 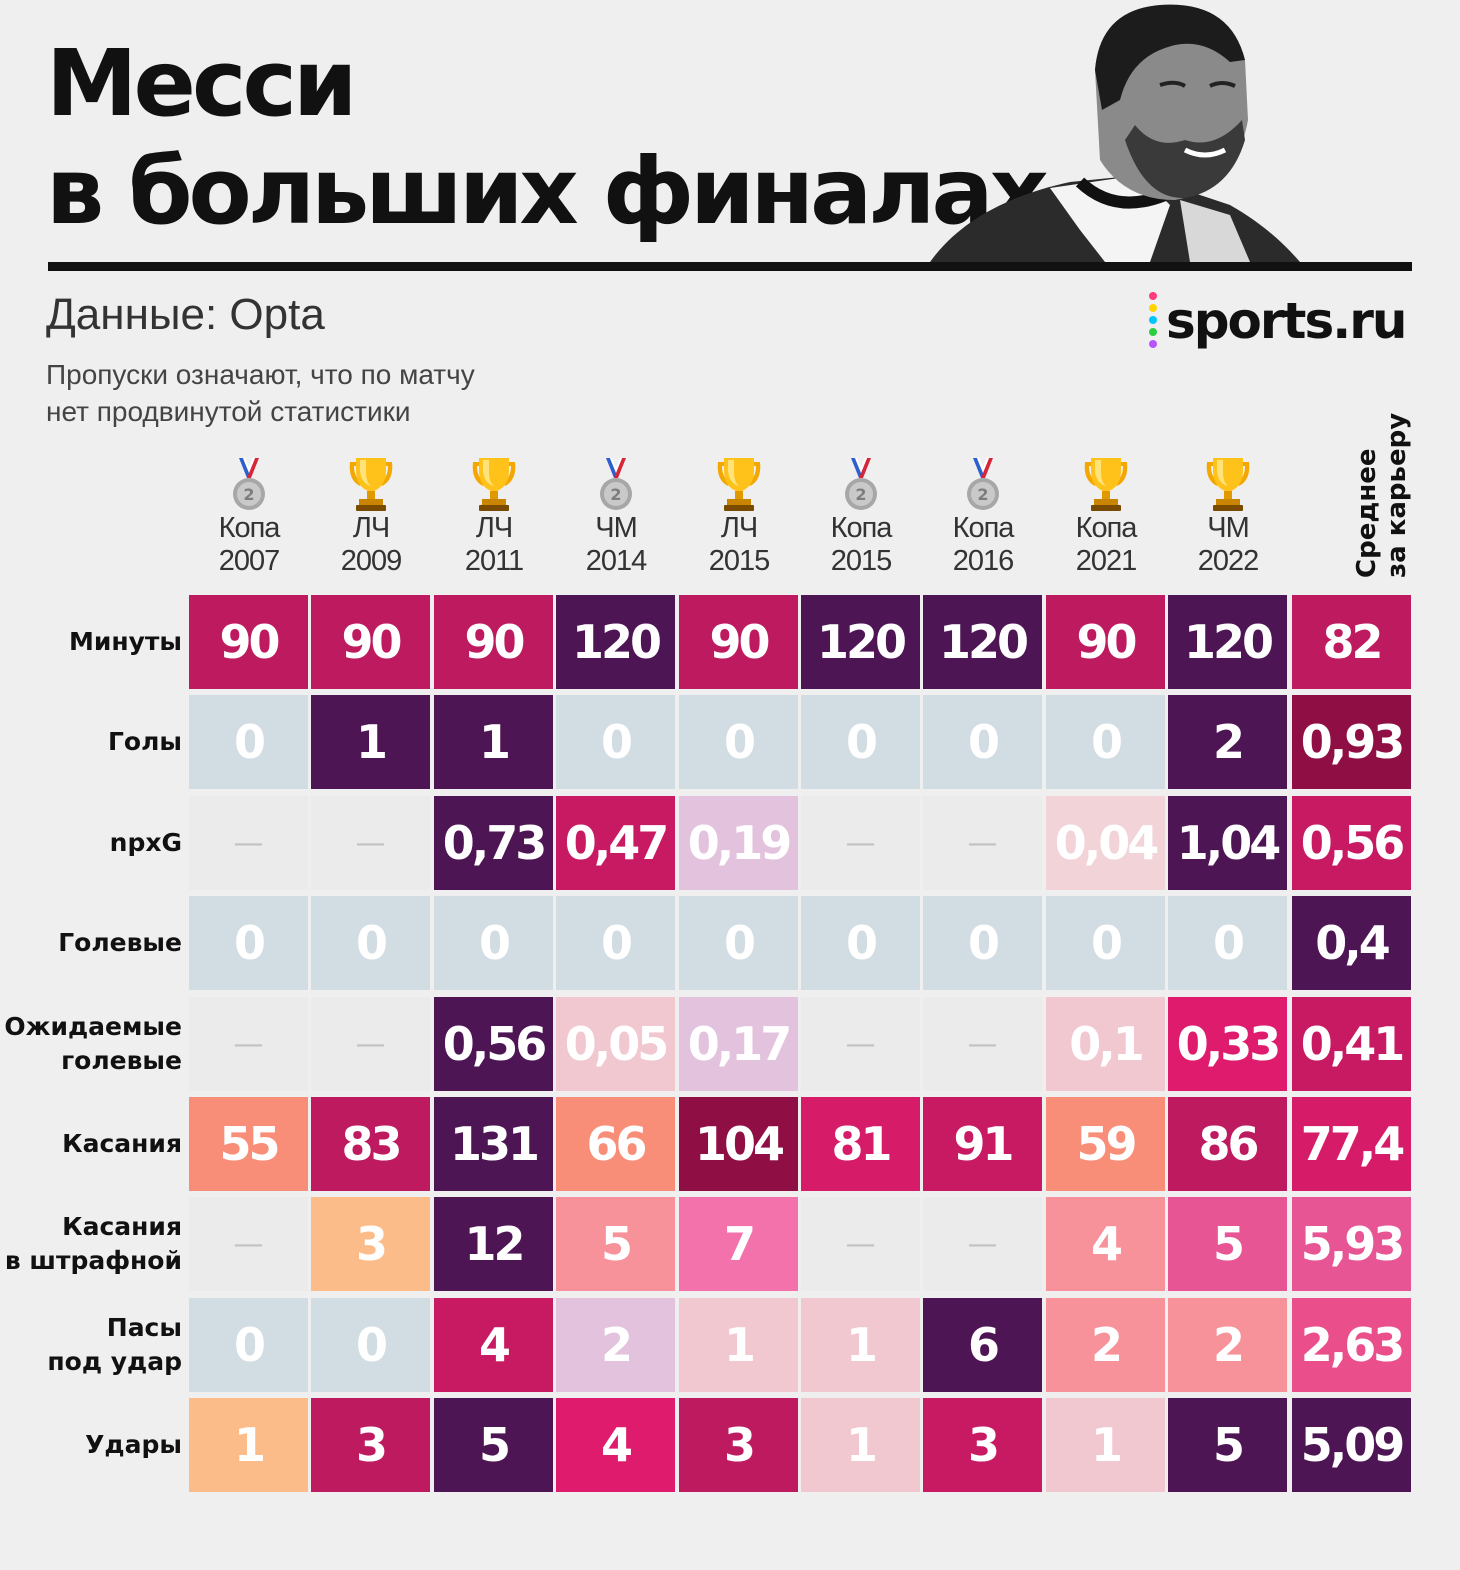 I want to click on title-line-2: в больших финалах, so click(x=547, y=191).